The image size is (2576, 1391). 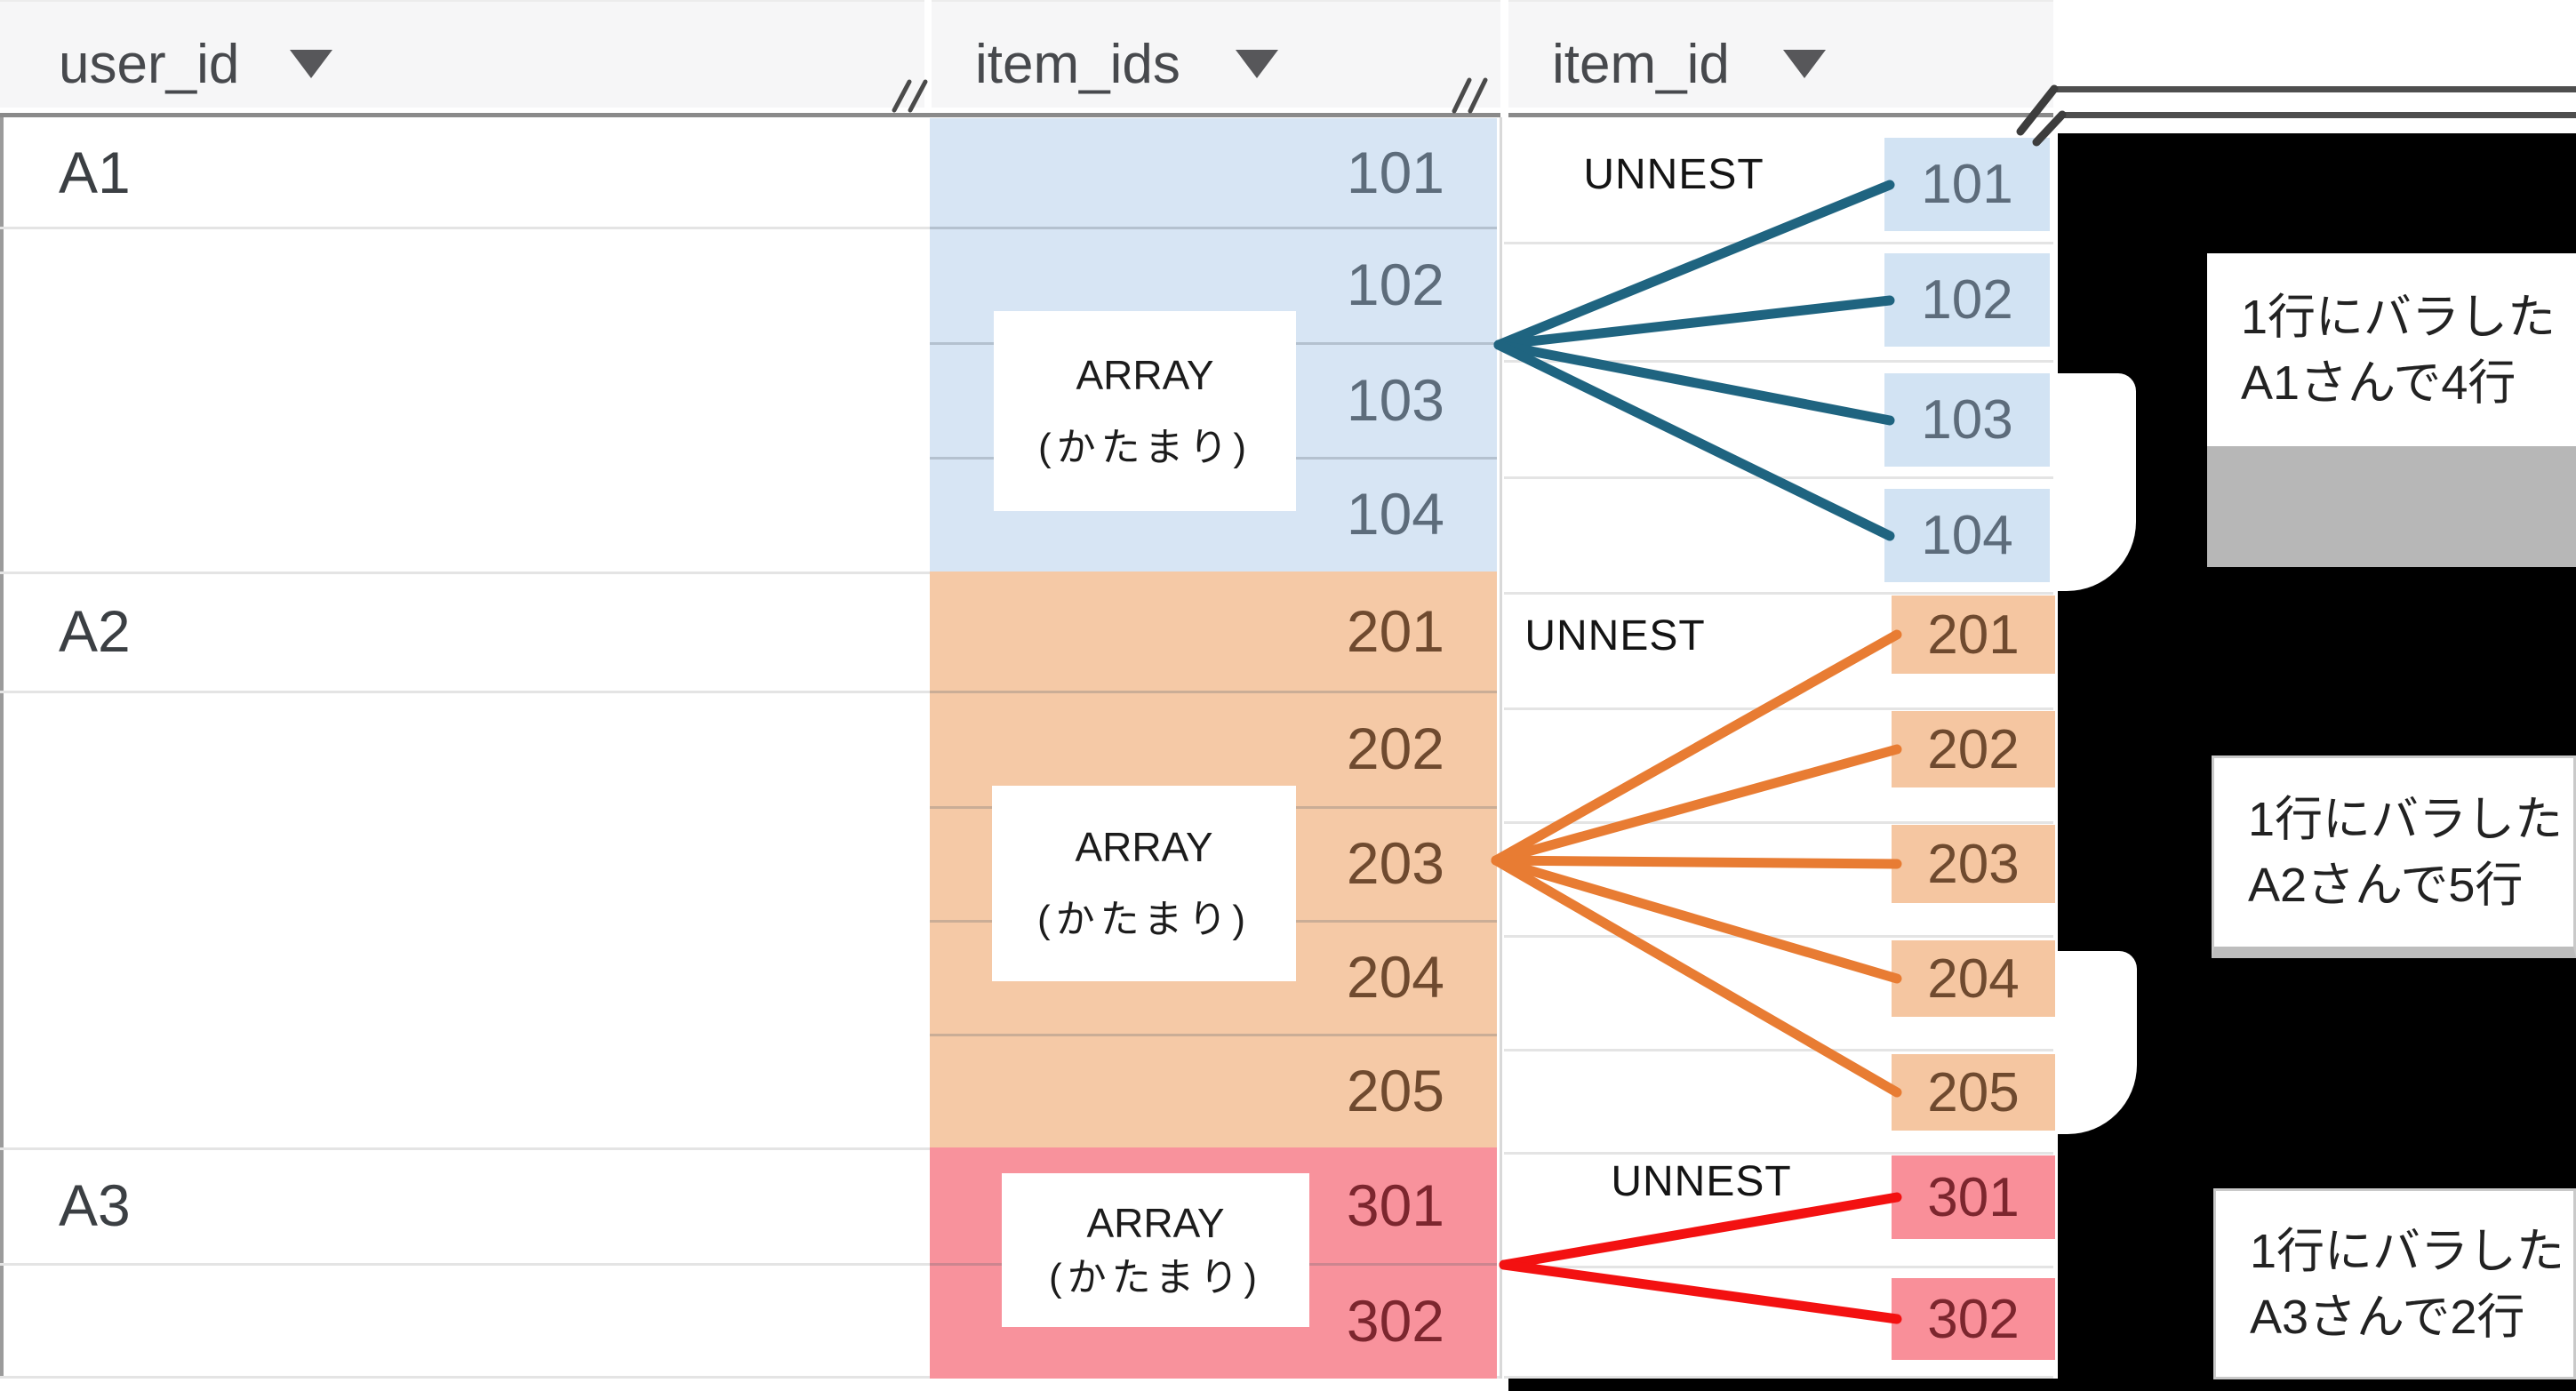 What do you see at coordinates (1973, 635) in the screenshot?
I see `cell-item-id-201: 201` at bounding box center [1973, 635].